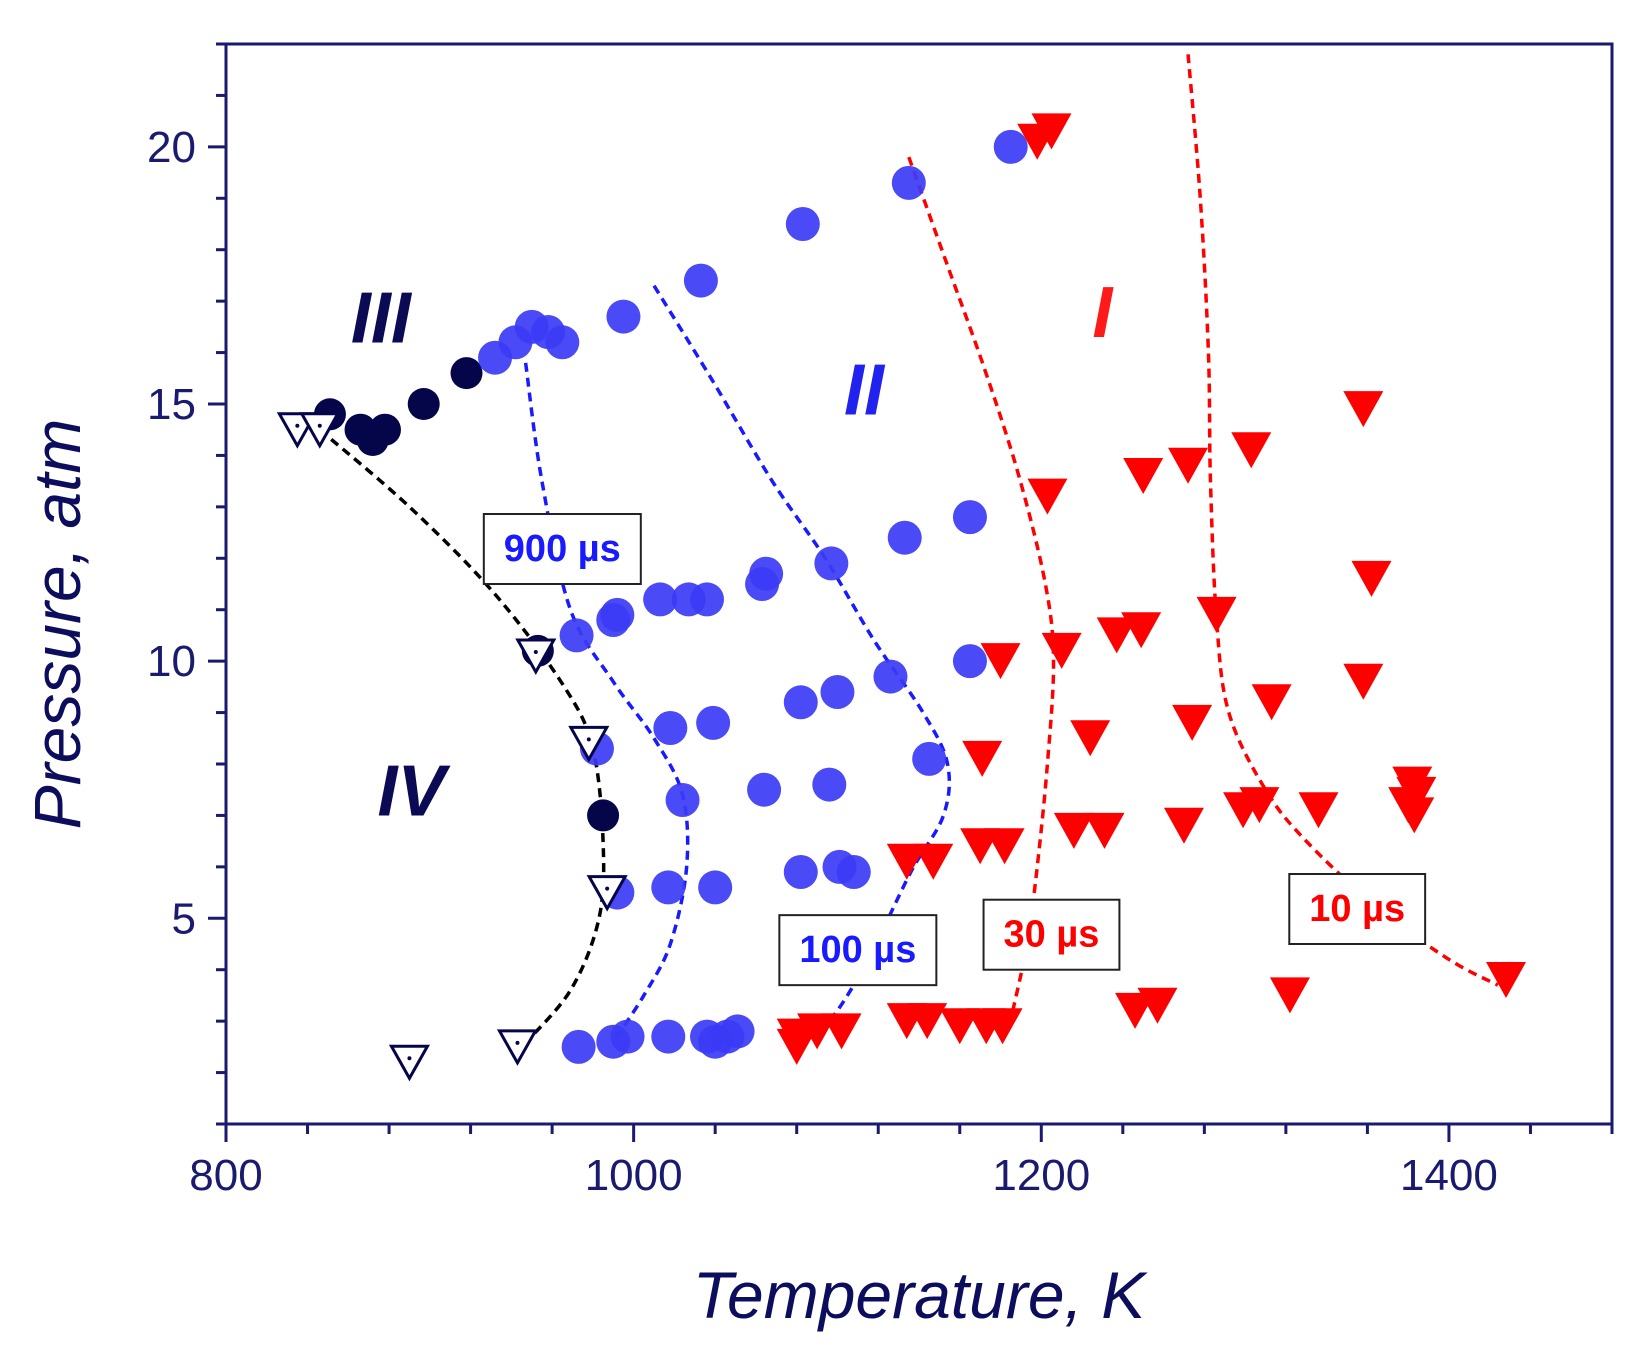 Image resolution: width=1640 pixels, height=1360 pixels. I want to click on x-tick-label: 800, so click(225, 1175).